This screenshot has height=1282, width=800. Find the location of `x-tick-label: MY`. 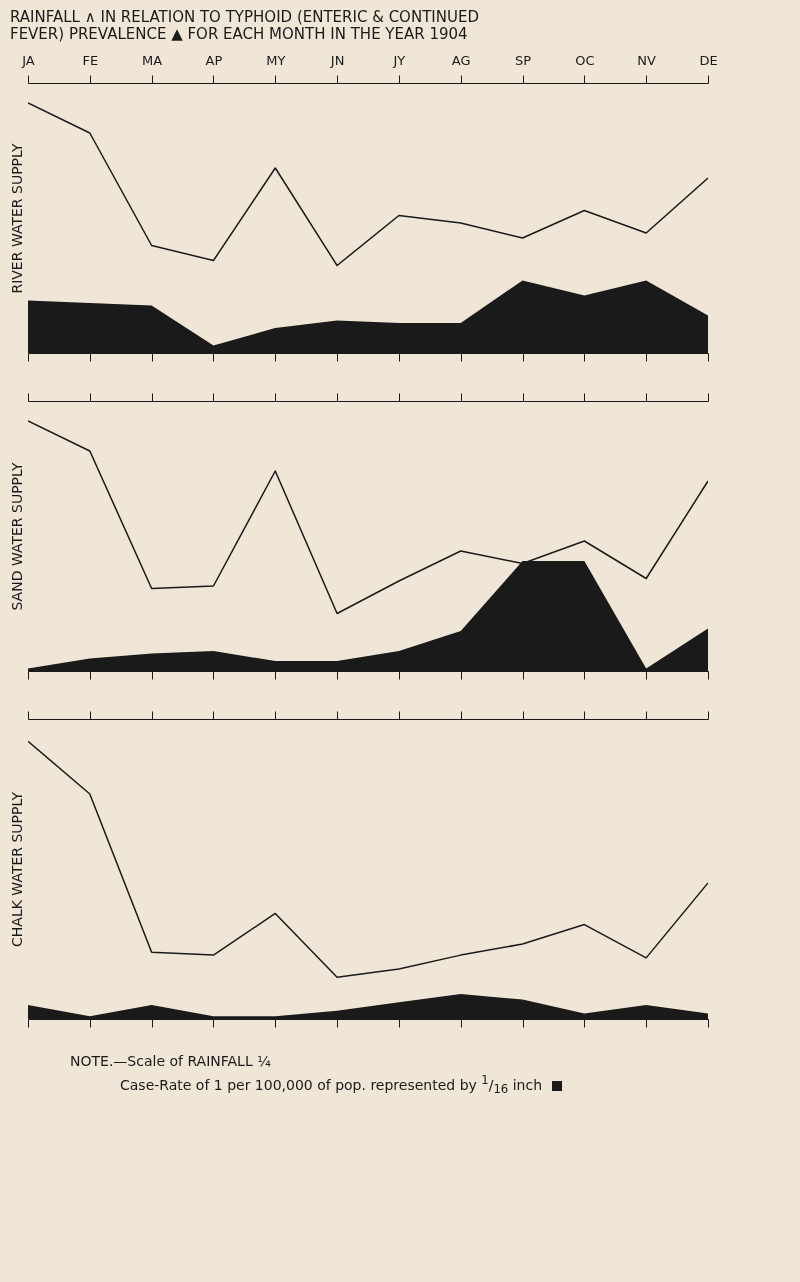

x-tick-label: MY is located at coordinates (276, 60).